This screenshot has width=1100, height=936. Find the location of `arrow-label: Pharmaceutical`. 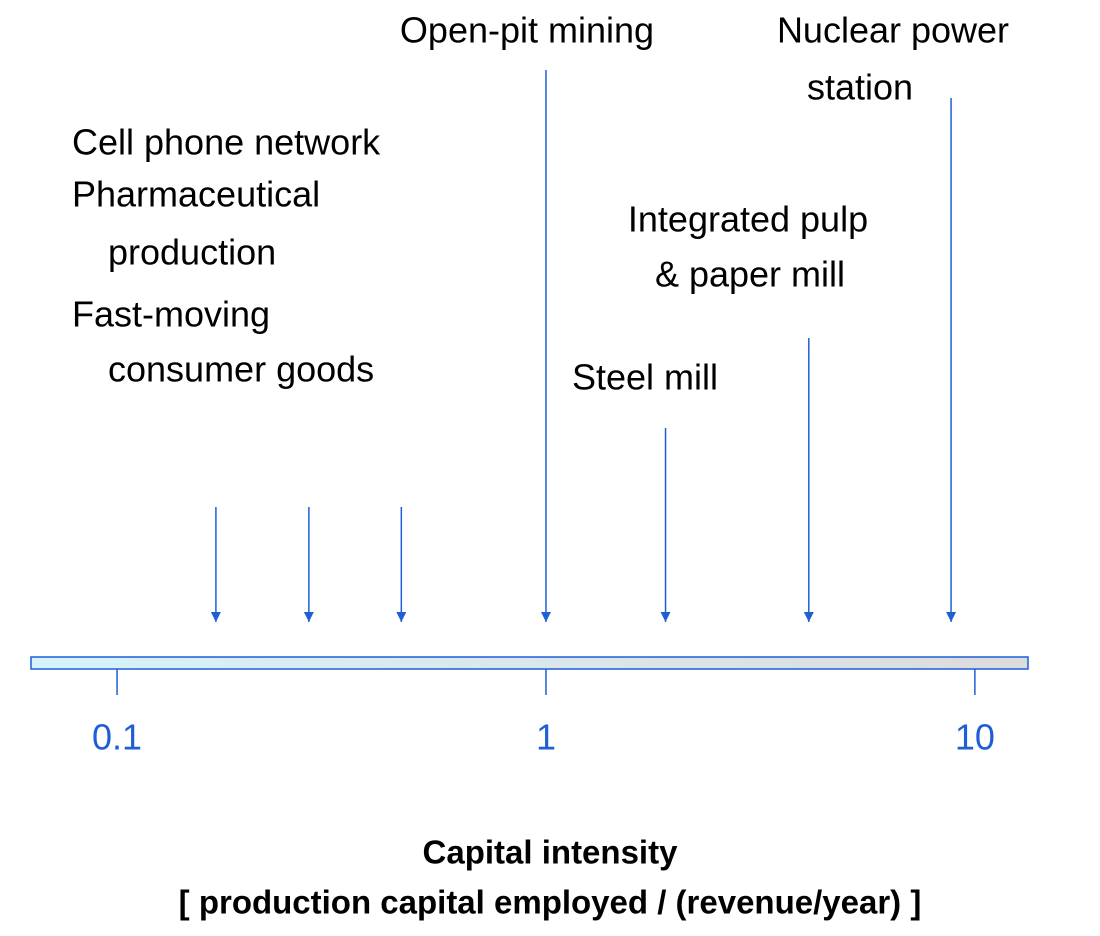

arrow-label: Pharmaceutical is located at coordinates (196, 194).